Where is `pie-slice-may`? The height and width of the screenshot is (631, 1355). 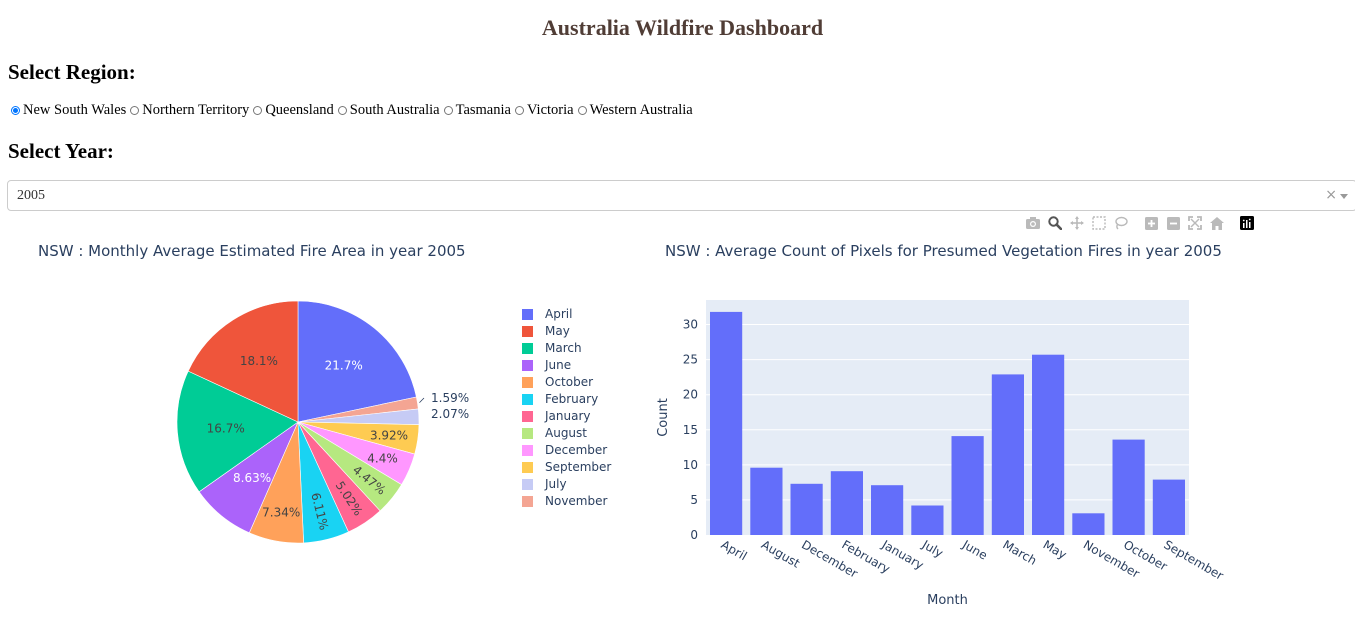
pie-slice-may is located at coordinates (243, 361).